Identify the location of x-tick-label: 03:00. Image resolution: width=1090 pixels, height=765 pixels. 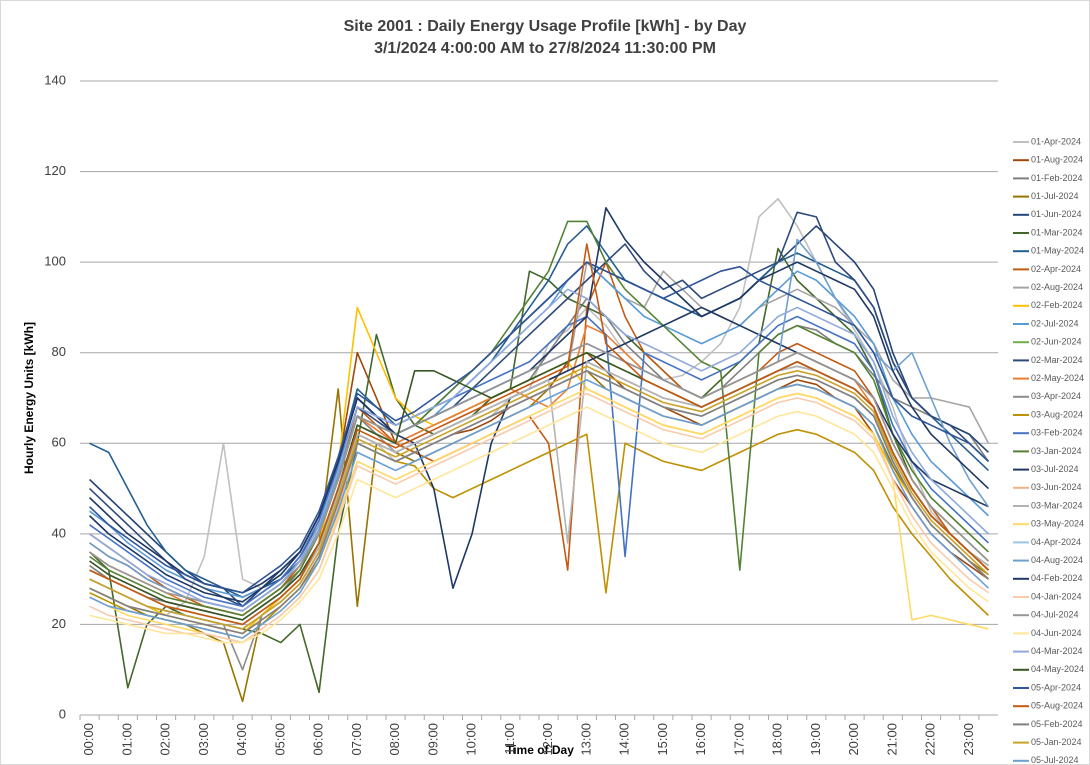
(203, 739).